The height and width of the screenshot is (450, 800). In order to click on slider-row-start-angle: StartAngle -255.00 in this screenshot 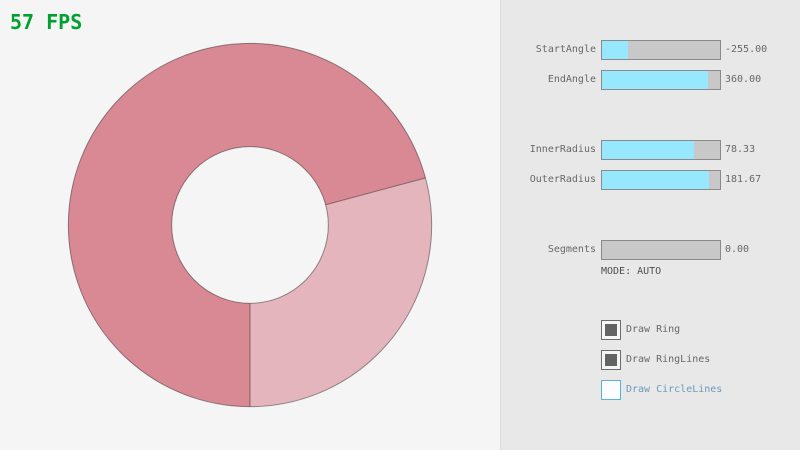, I will do `click(650, 50)`.